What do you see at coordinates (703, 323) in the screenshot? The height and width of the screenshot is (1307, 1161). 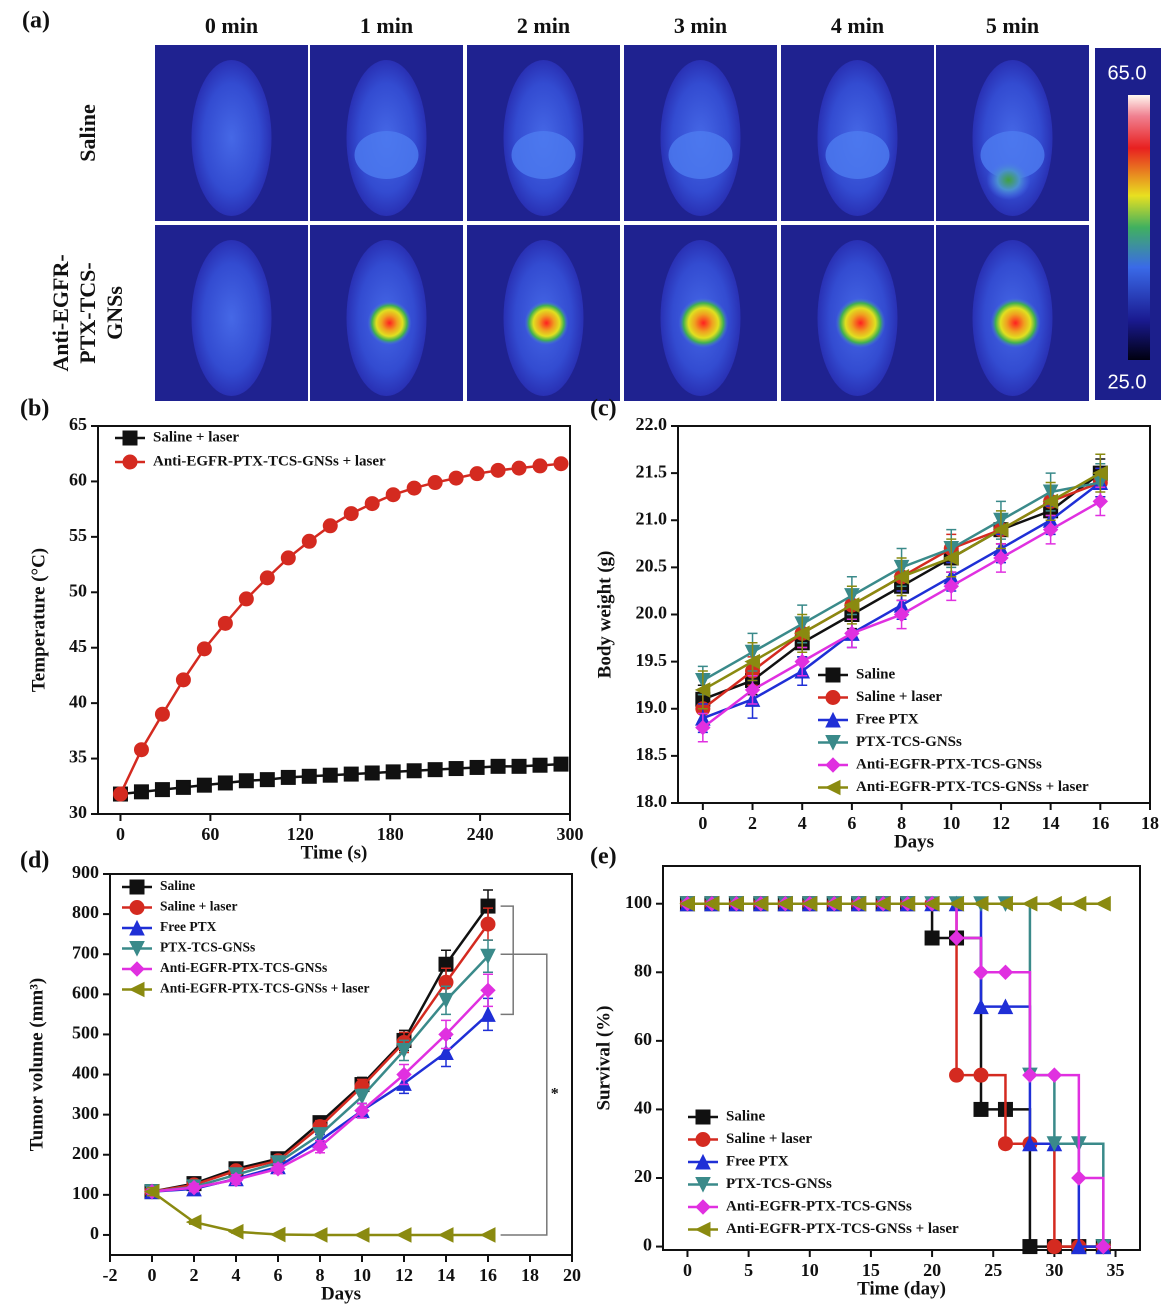 I see `hot-spot` at bounding box center [703, 323].